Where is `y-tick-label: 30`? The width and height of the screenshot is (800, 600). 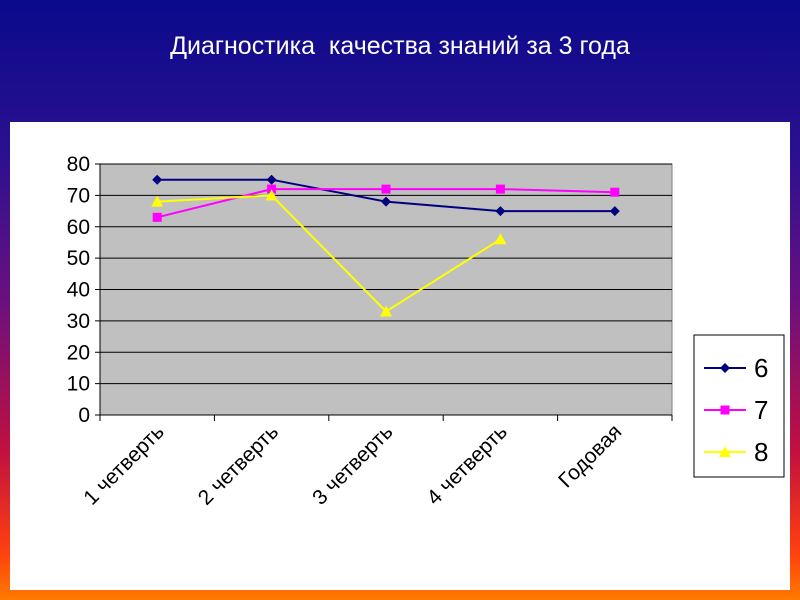 y-tick-label: 30 is located at coordinates (78, 321).